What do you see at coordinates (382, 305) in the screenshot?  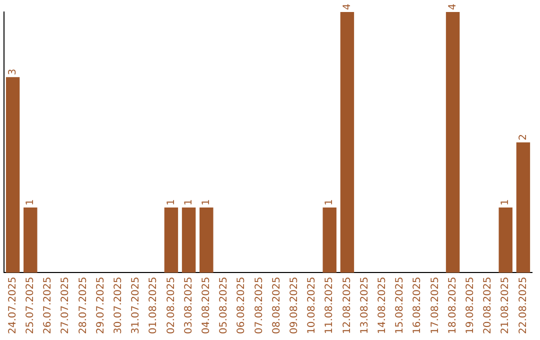 I see `x-tick-label: 14.08.2025` at bounding box center [382, 305].